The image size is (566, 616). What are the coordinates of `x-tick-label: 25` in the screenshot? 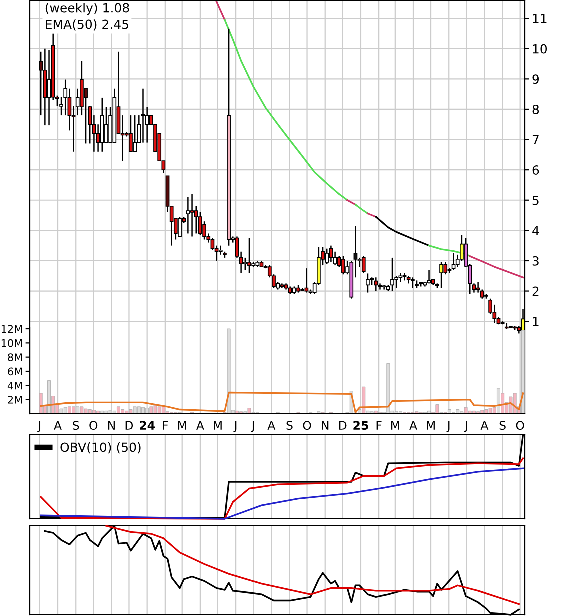 It's located at (361, 425).